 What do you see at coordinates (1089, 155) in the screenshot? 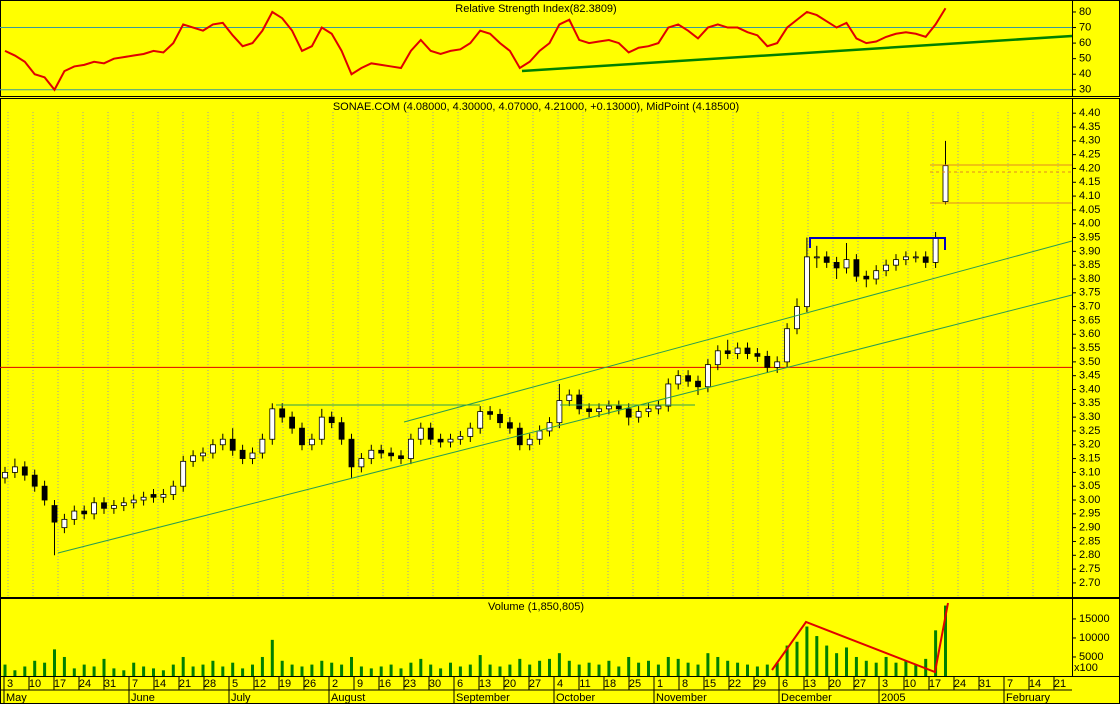
I see `y-tick-label: 4.25` at bounding box center [1089, 155].